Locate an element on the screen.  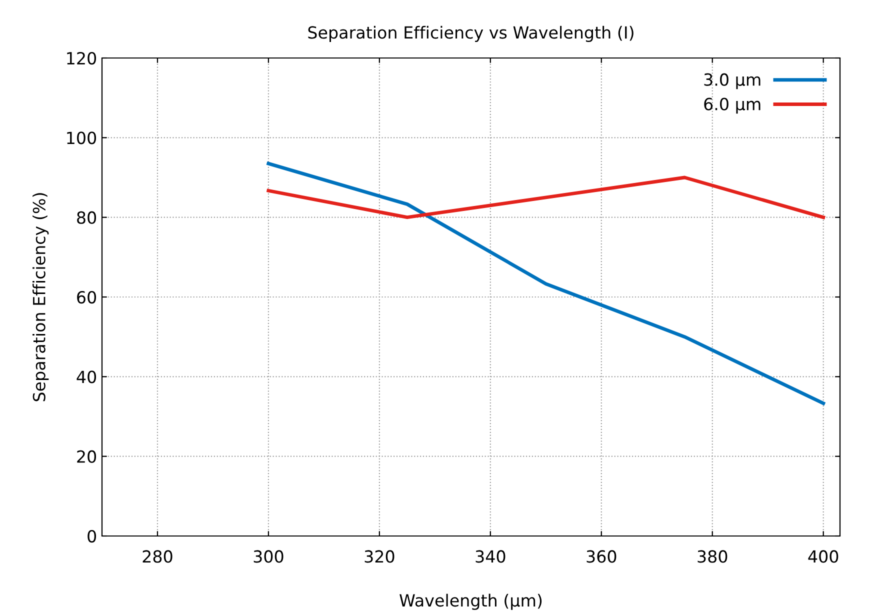
legend-label: 3.0 µm is located at coordinates (732, 81).